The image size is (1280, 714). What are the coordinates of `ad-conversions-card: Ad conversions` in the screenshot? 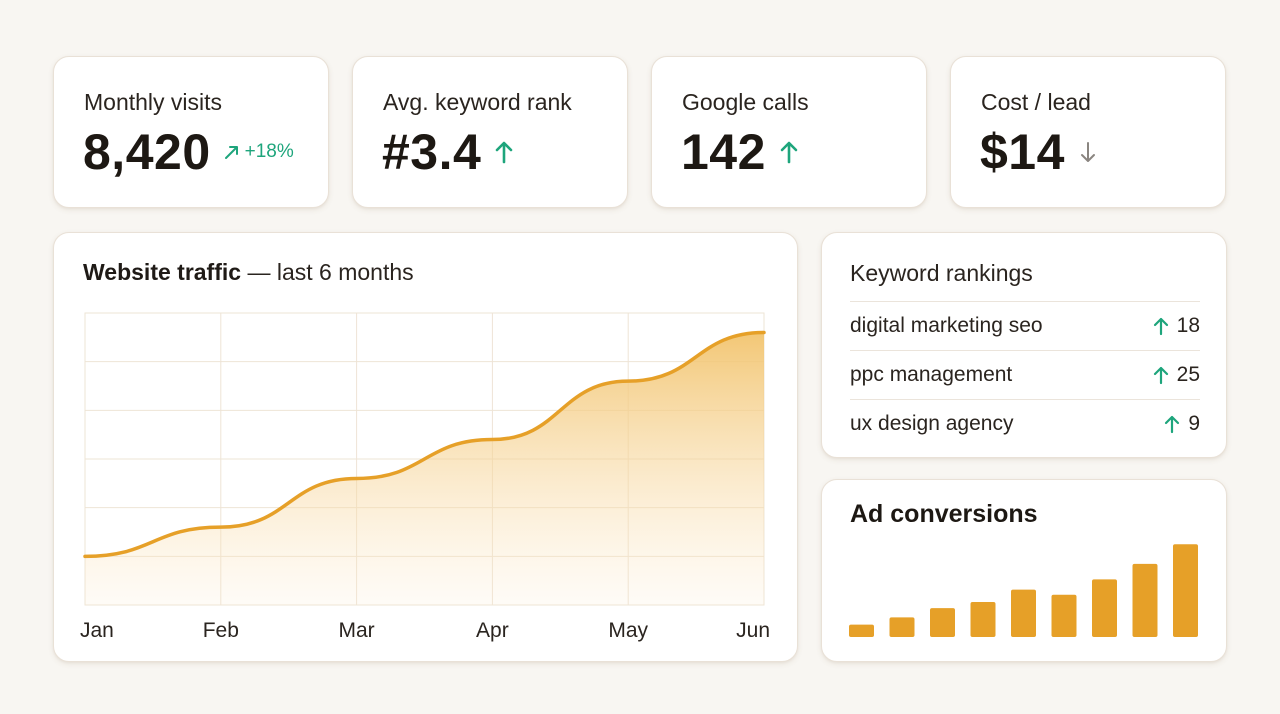 It's located at (1024, 570).